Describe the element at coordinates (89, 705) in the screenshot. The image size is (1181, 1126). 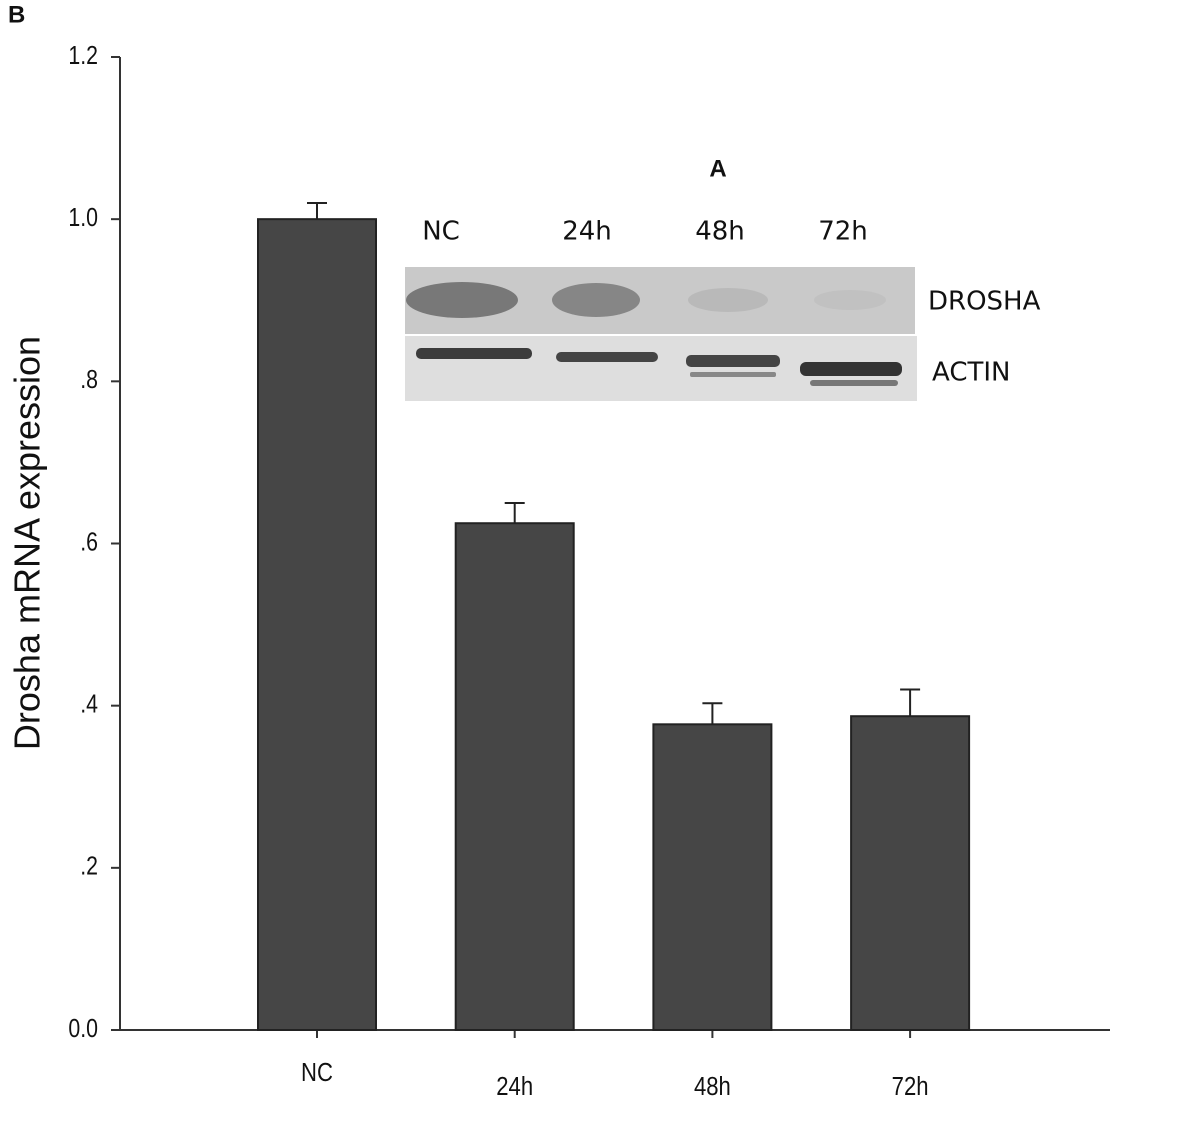
I see `y-tick-label: .4` at that location.